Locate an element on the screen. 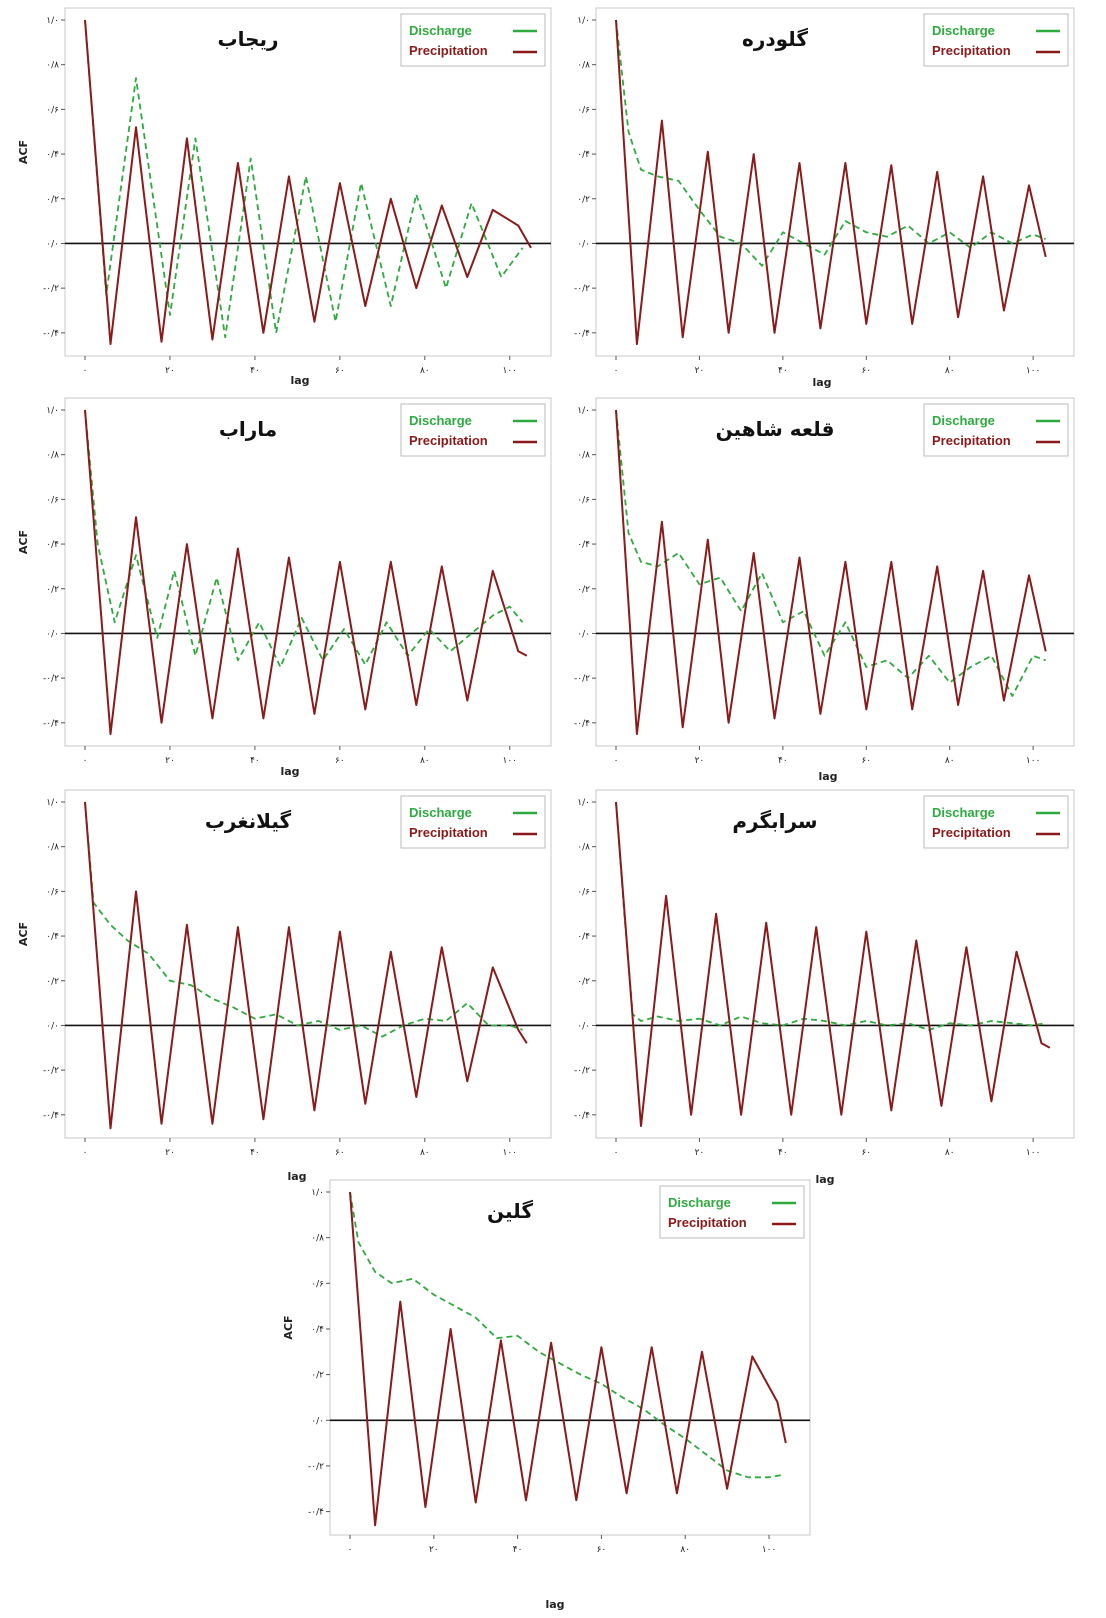 Image resolution: width=1106 pixels, height=1618 pixels. panel-title: سرابگرم is located at coordinates (774, 821).